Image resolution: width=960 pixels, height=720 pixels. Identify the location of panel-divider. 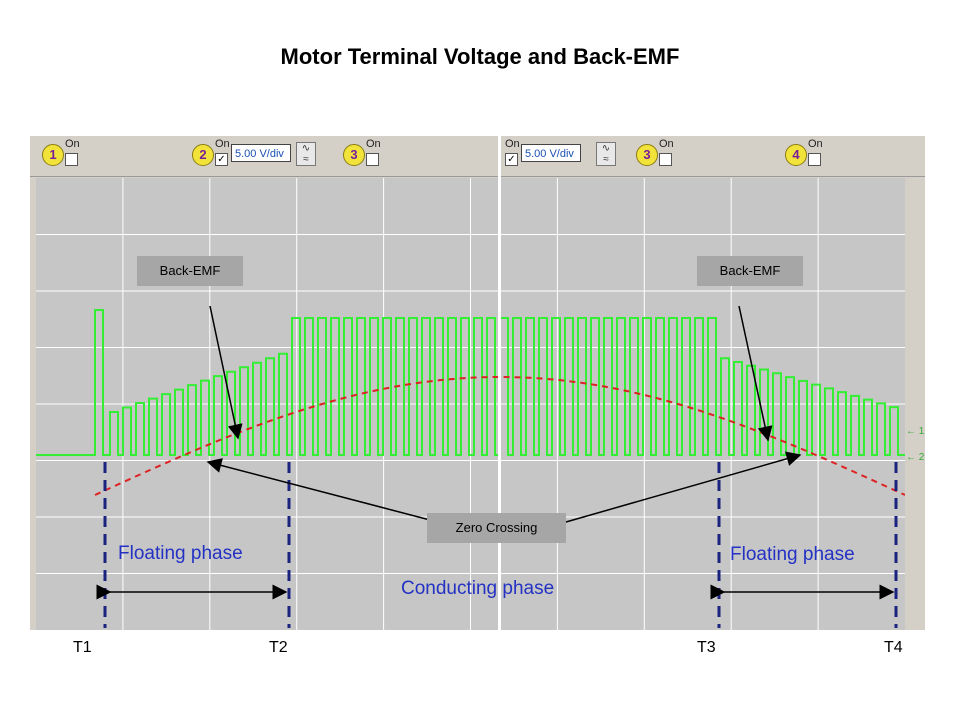
(499, 383).